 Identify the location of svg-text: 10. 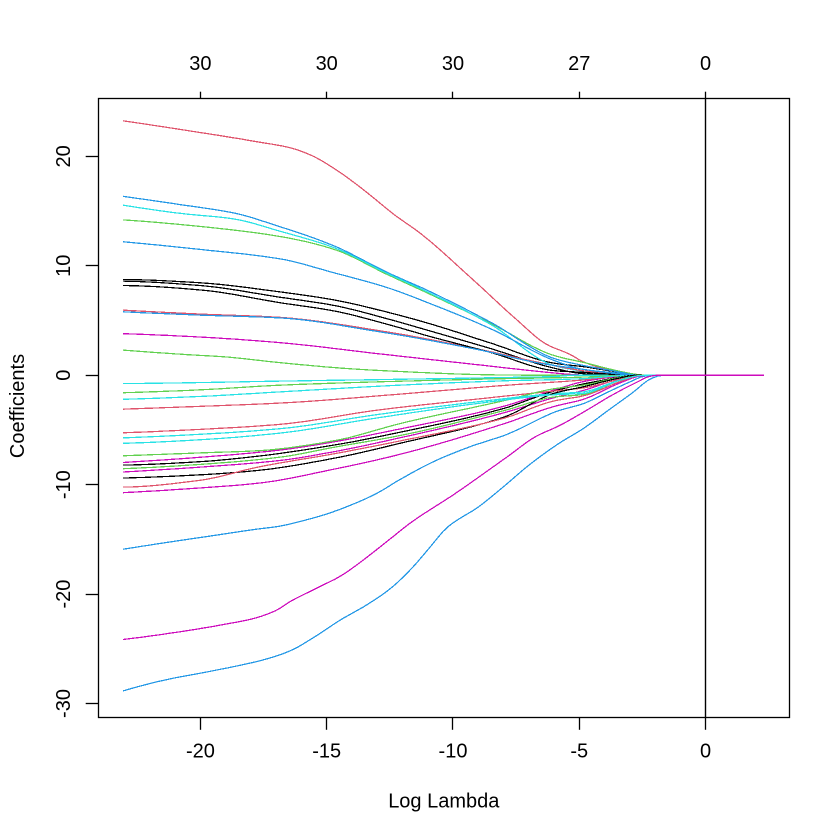
(64, 266).